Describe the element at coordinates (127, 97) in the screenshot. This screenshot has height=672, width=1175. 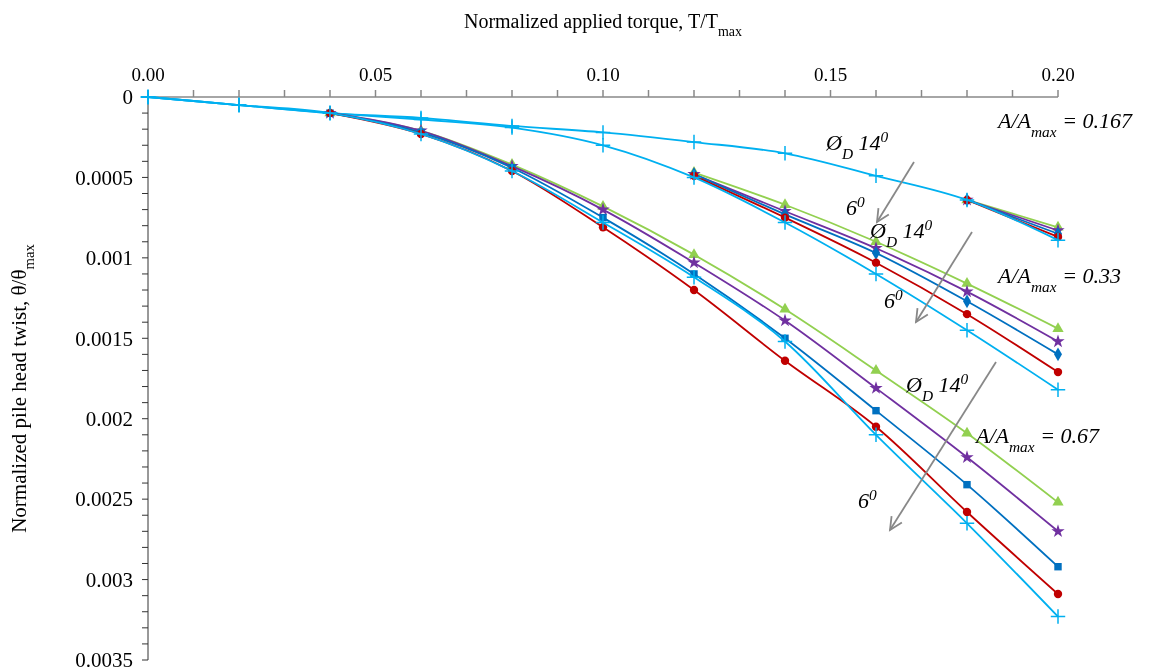
I see `y-tick-label: 0` at that location.